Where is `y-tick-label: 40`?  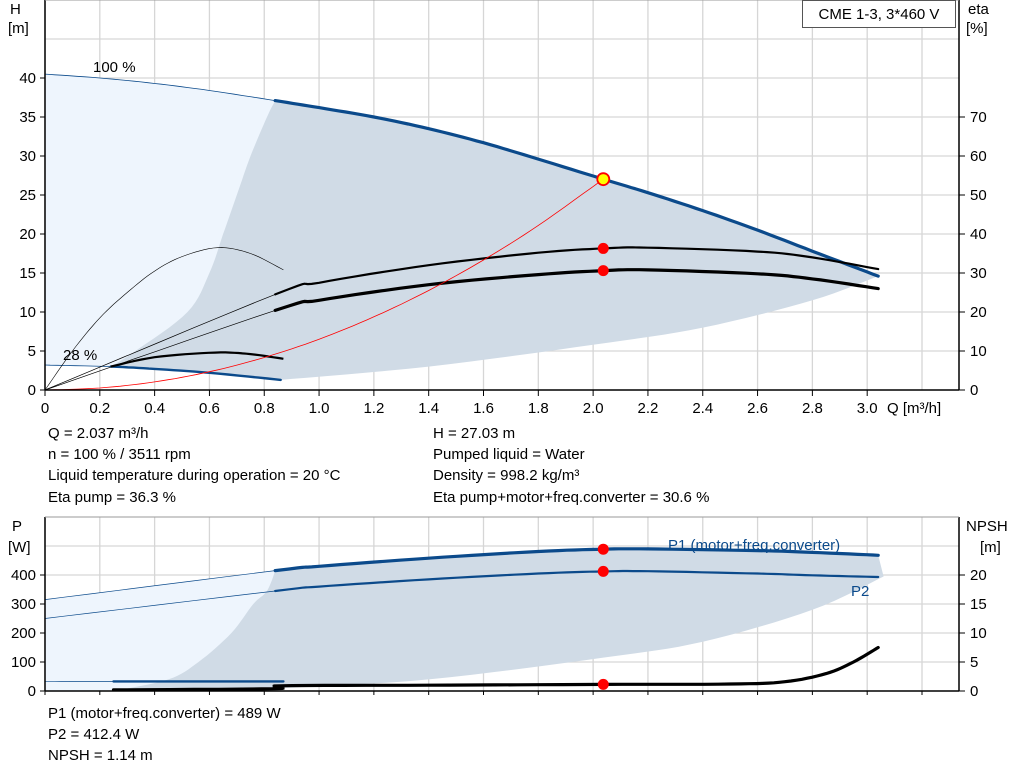
y-tick-label: 40 is located at coordinates (27, 78).